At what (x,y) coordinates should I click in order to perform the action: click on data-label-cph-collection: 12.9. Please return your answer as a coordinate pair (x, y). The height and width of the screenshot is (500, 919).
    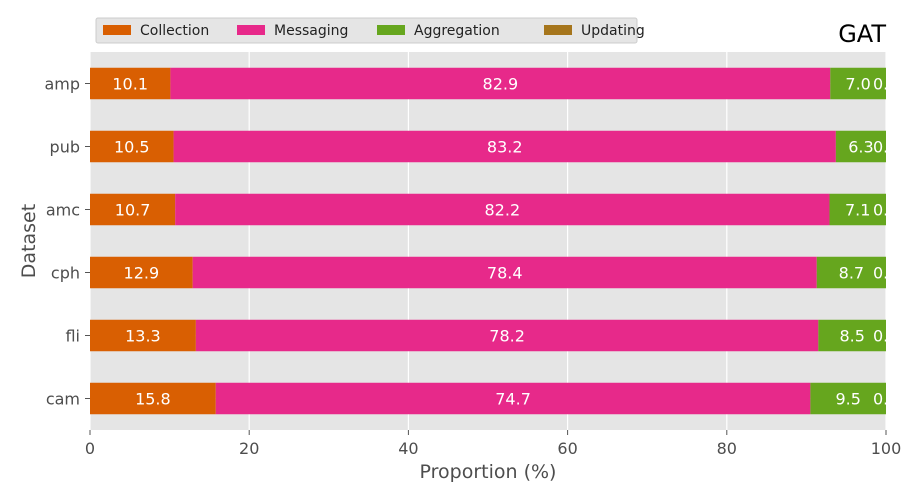
    Looking at the image, I should click on (142, 273).